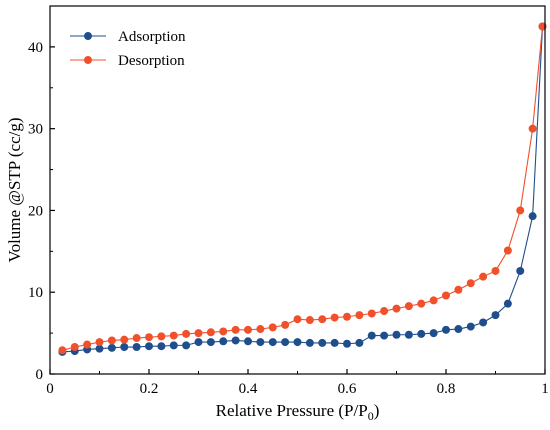 The height and width of the screenshot is (430, 550). What do you see at coordinates (298, 412) in the screenshot?
I see `x-axis-title: Relative Pressure (P/P0)` at bounding box center [298, 412].